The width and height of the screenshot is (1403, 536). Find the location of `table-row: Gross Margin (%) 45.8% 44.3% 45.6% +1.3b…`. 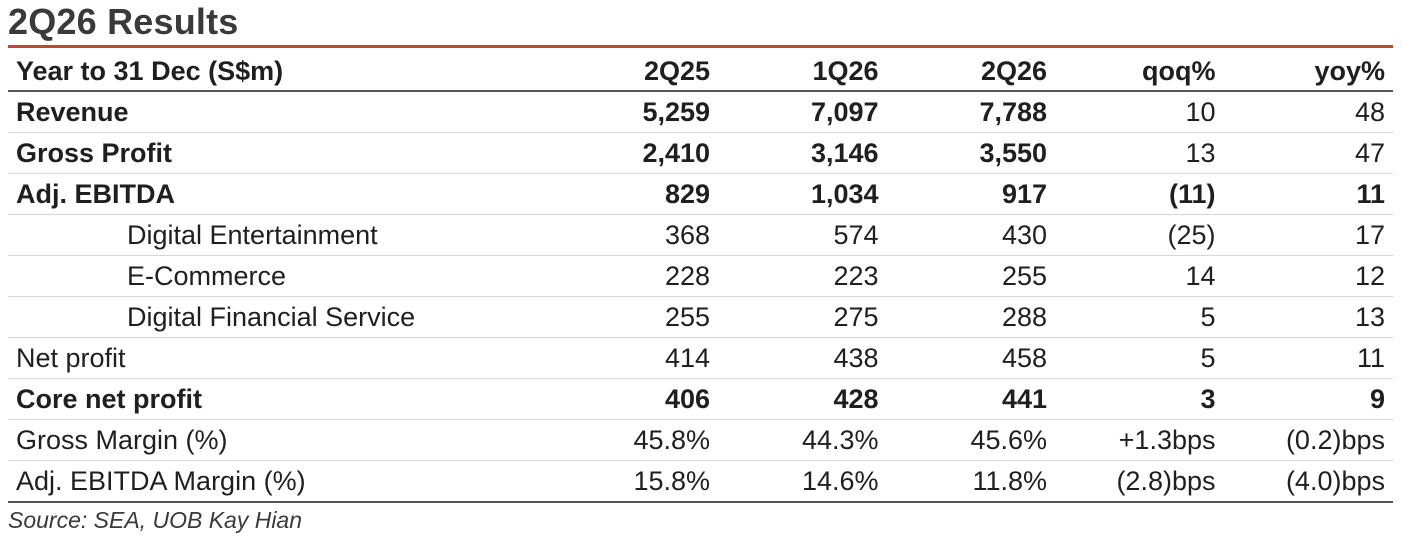

table-row: Gross Margin (%) 45.8% 44.3% 45.6% +1.3b… is located at coordinates (700, 440).